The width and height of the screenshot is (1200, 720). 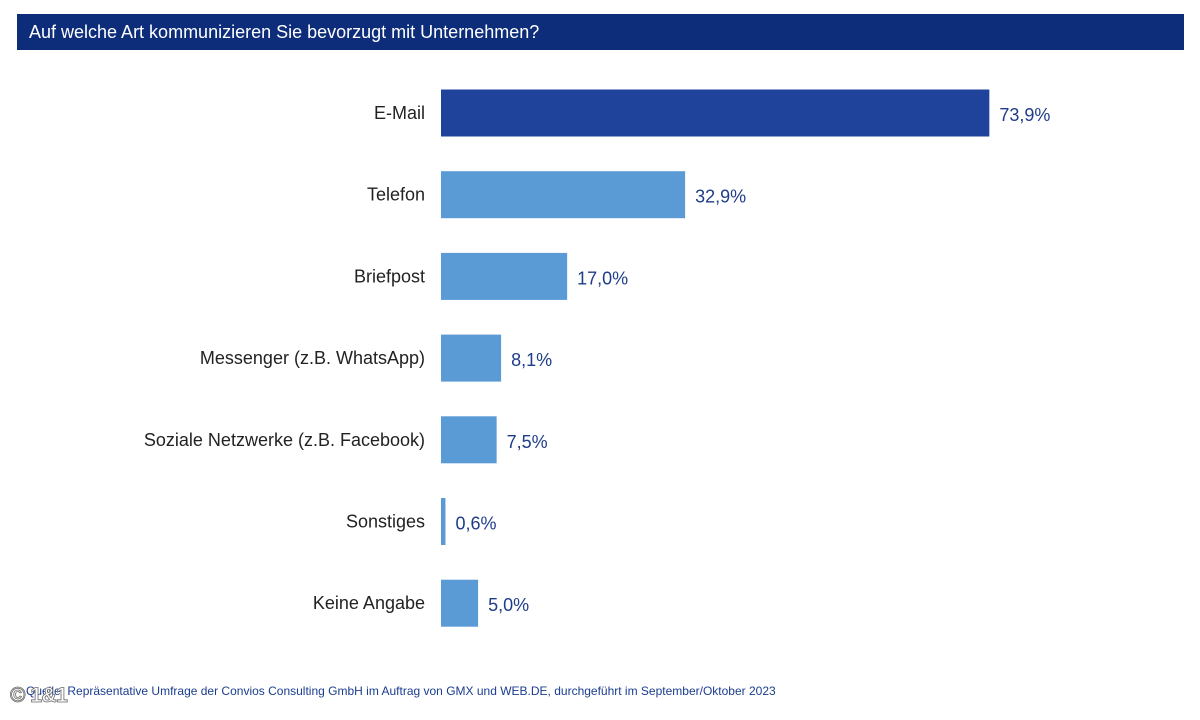 What do you see at coordinates (312, 358) in the screenshot?
I see `category-label-3: Messenger (z.B. WhatsApp)` at bounding box center [312, 358].